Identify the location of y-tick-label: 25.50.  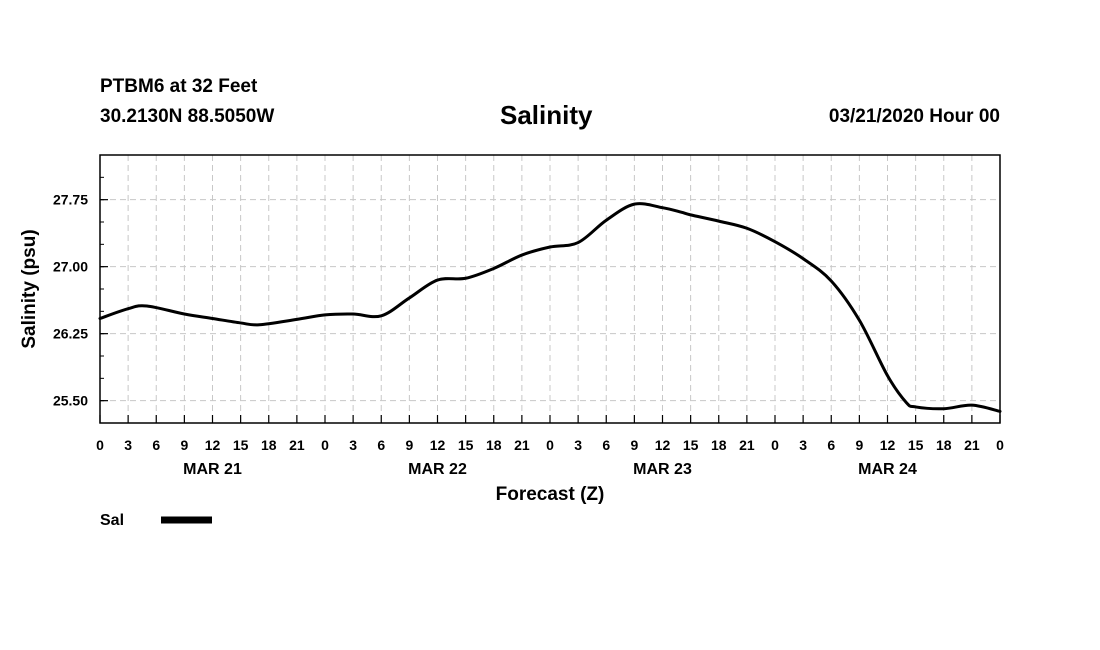
(70, 401).